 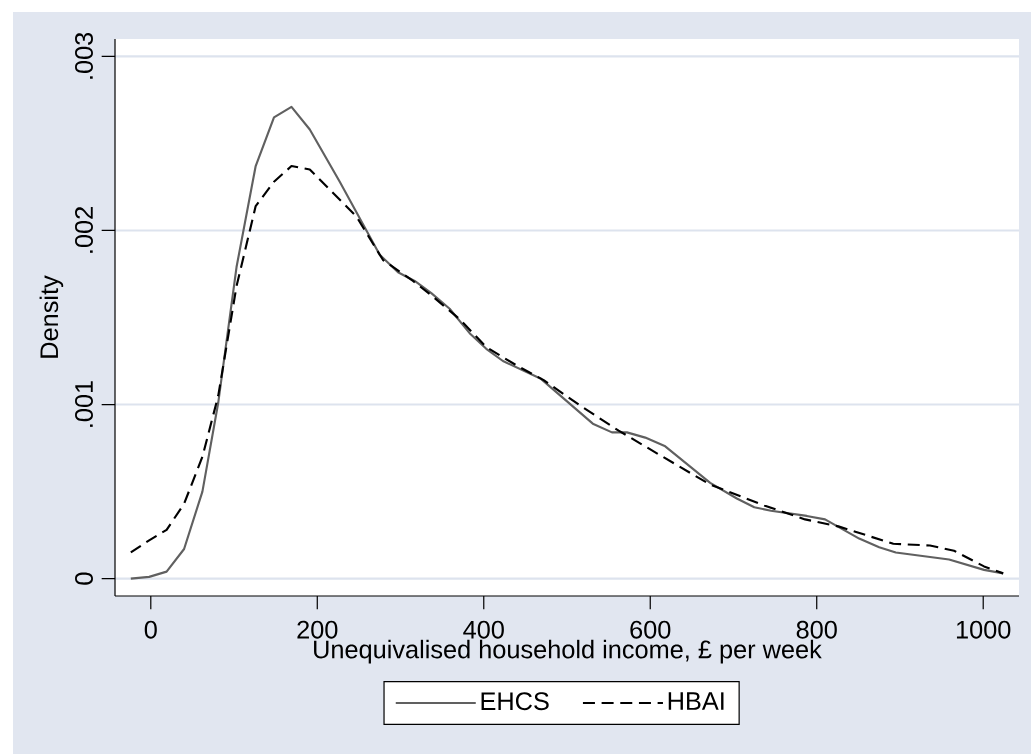 I want to click on x-tick-label: 600, so click(x=650, y=629).